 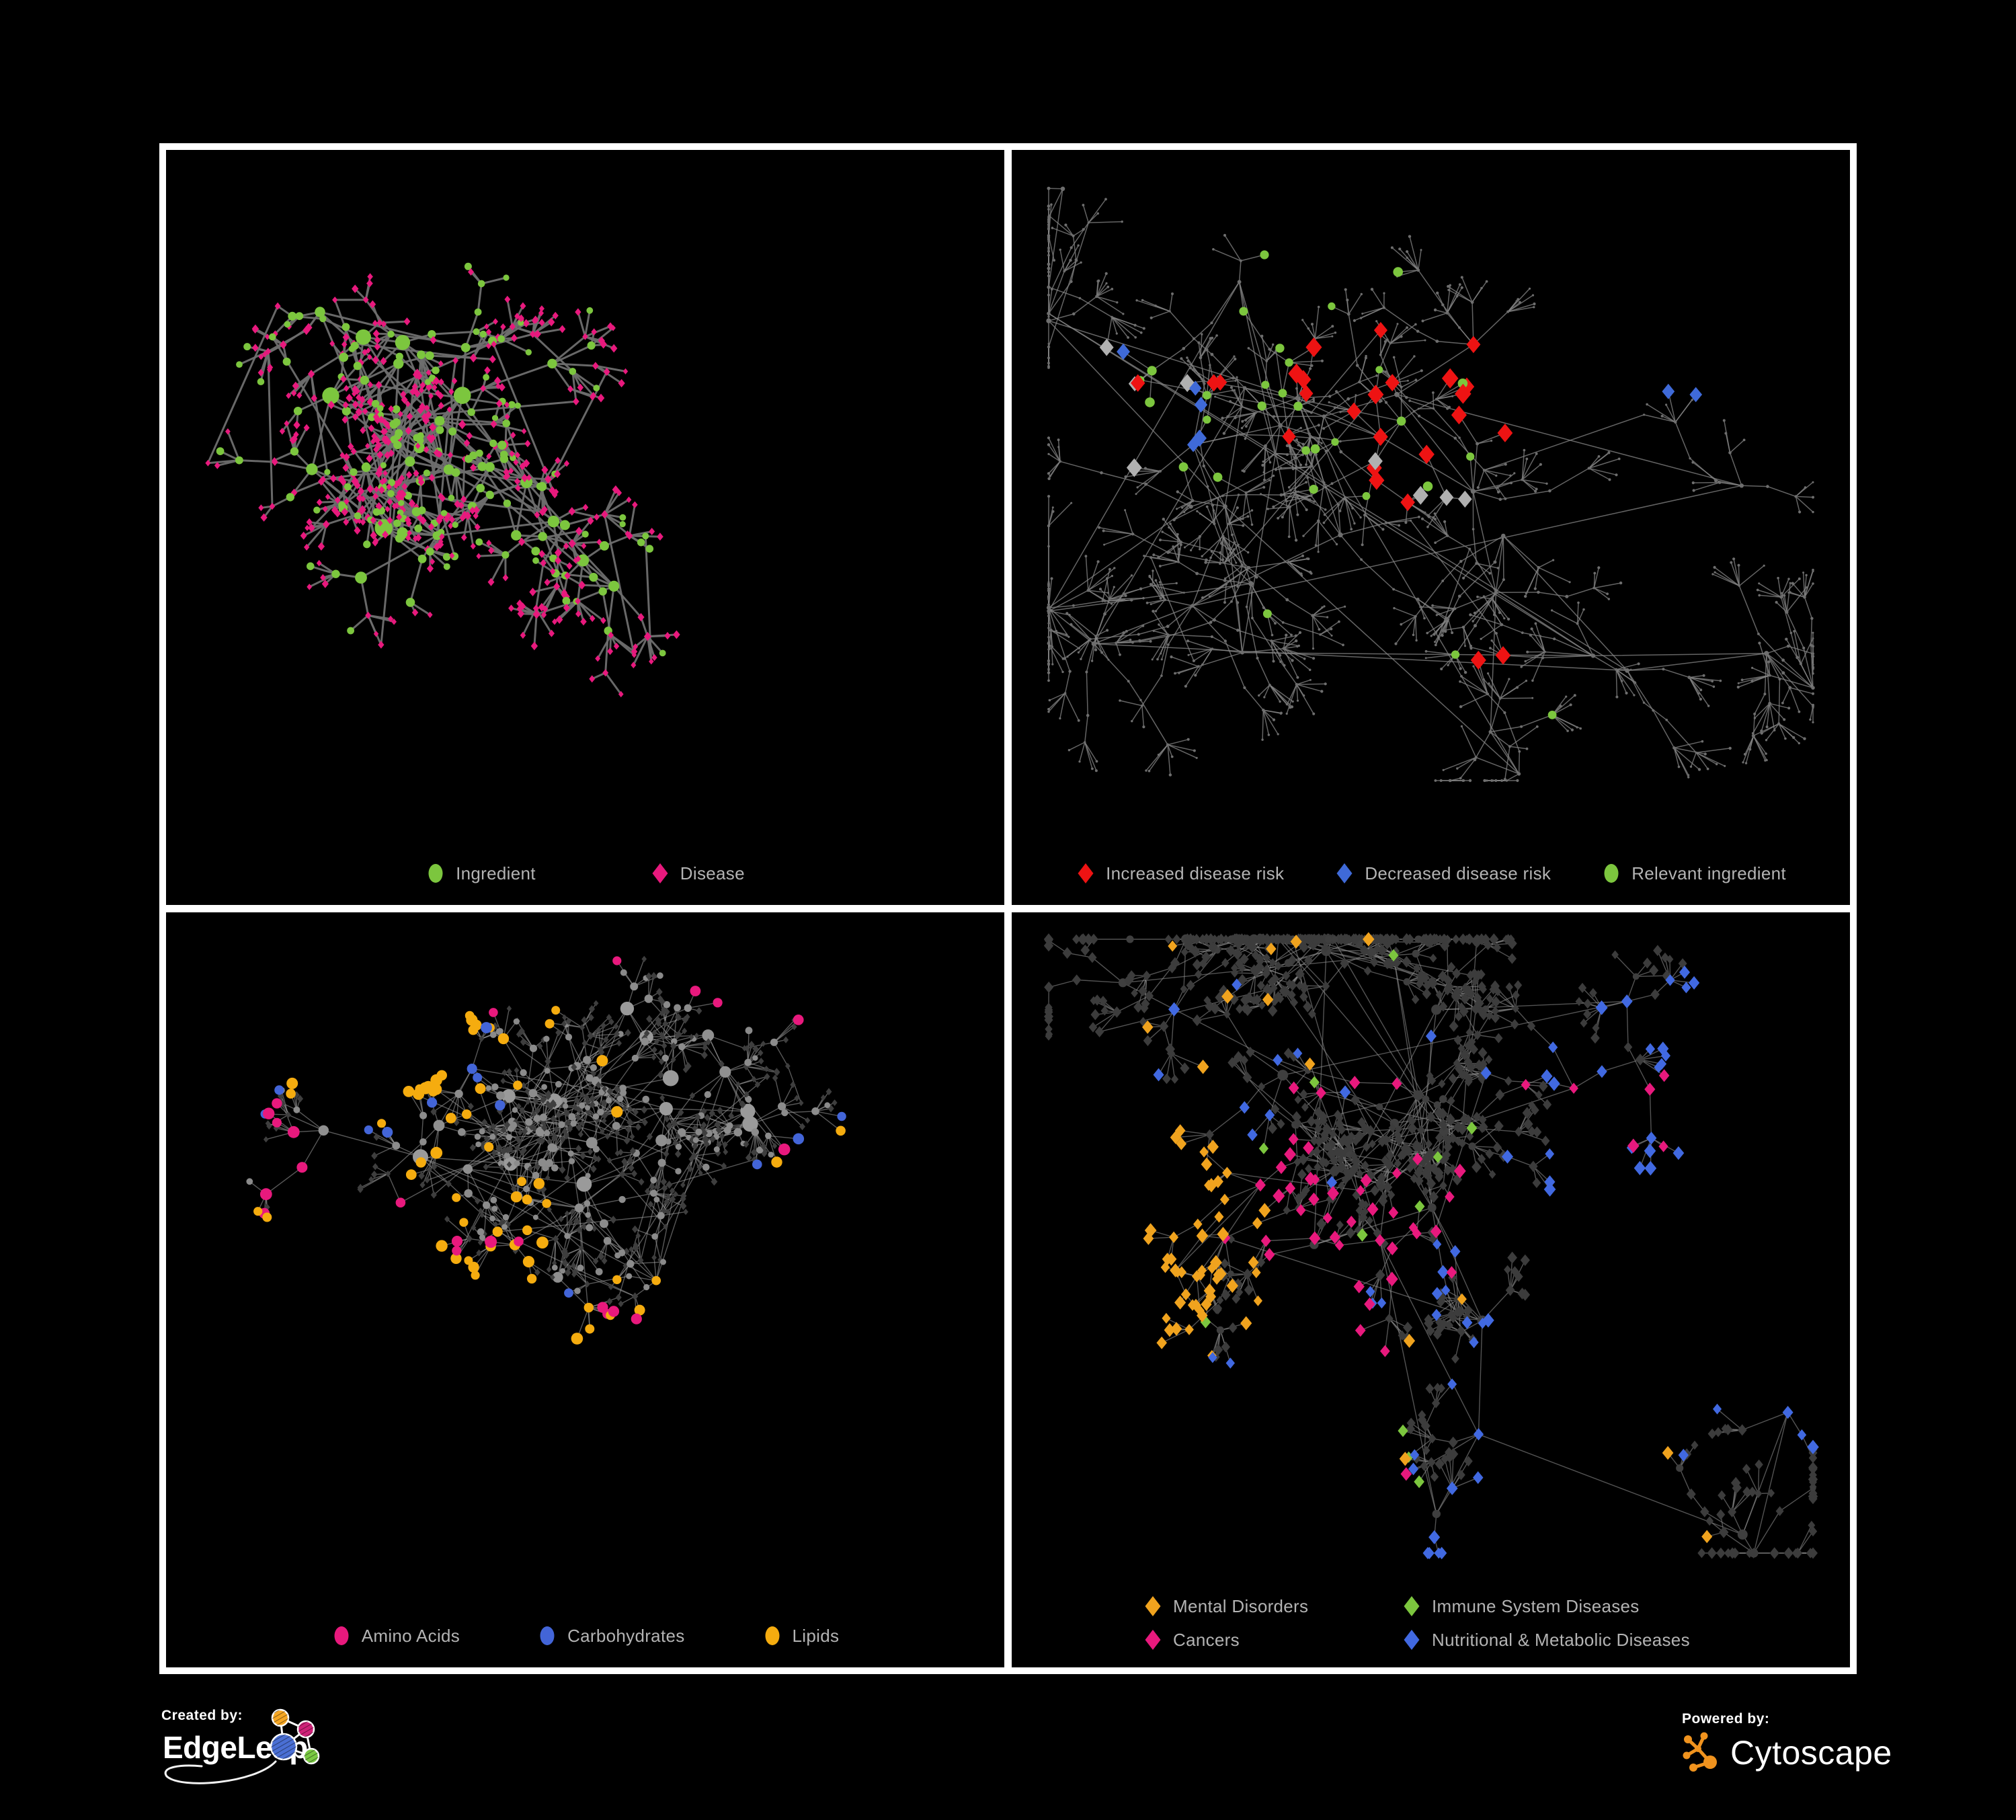 I want to click on legend-item-ingredient: Ingredient, so click(x=481, y=873).